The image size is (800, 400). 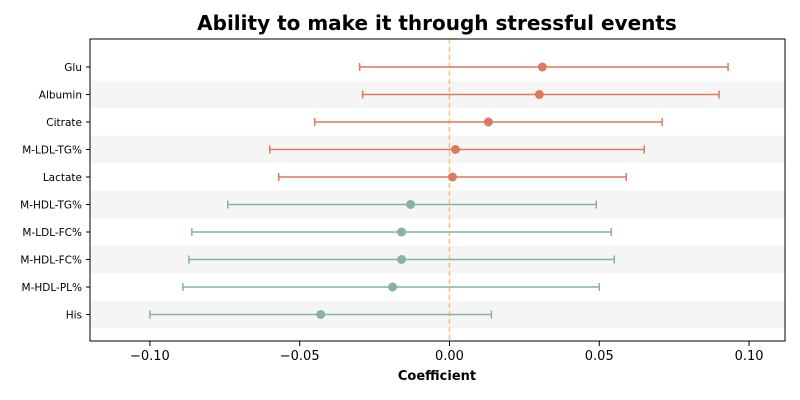 What do you see at coordinates (150, 356) in the screenshot?
I see `x-tick-label: −0.10` at bounding box center [150, 356].